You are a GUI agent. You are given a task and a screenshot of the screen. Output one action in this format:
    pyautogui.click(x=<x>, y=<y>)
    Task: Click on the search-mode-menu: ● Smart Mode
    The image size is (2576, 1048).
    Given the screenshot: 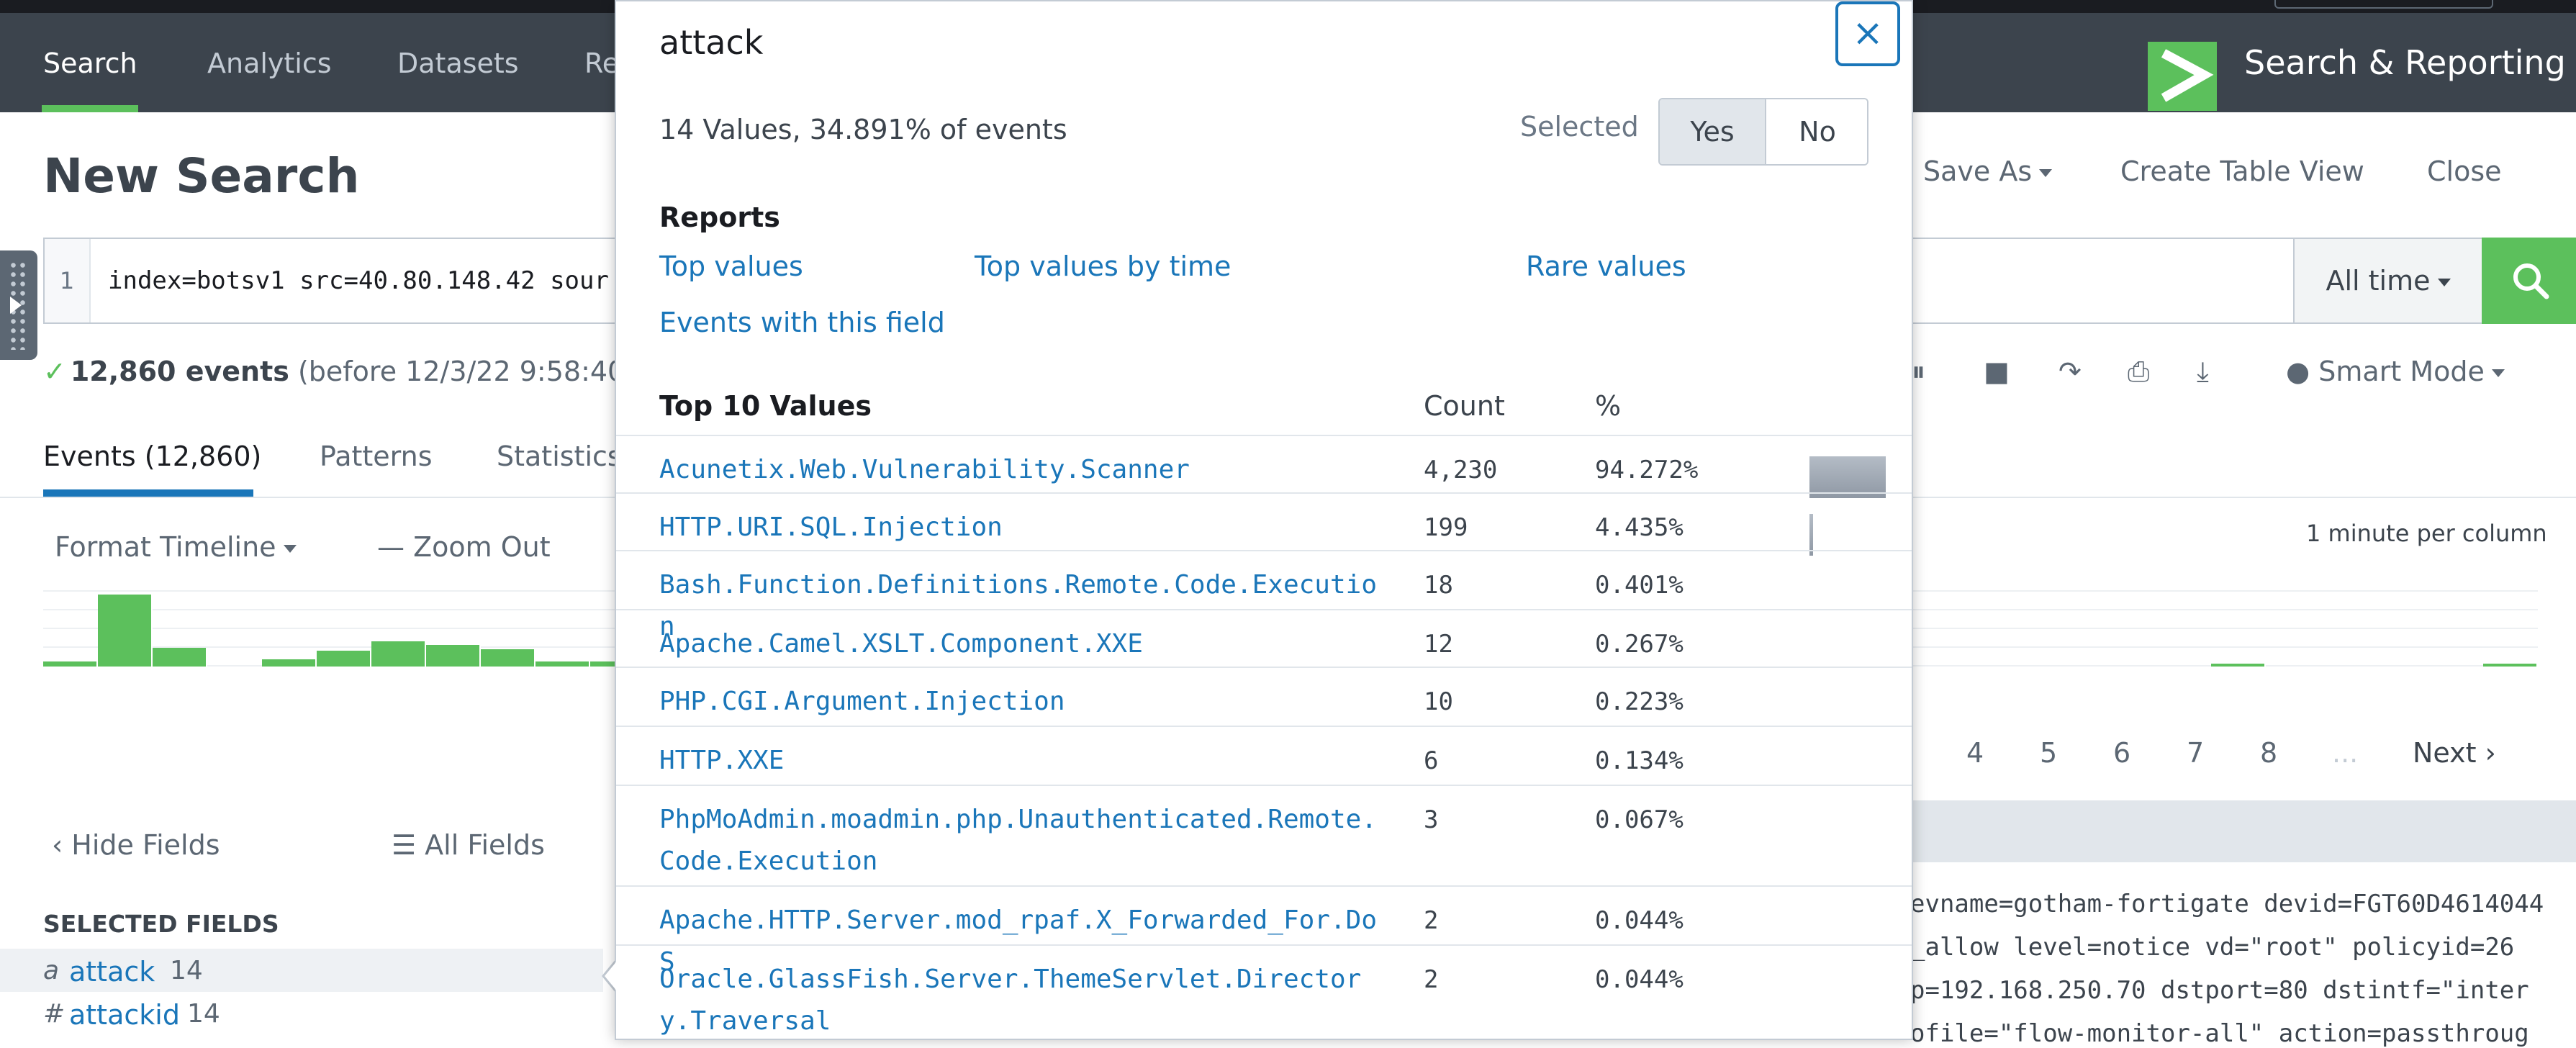 What is the action you would take?
    pyautogui.click(x=2395, y=372)
    